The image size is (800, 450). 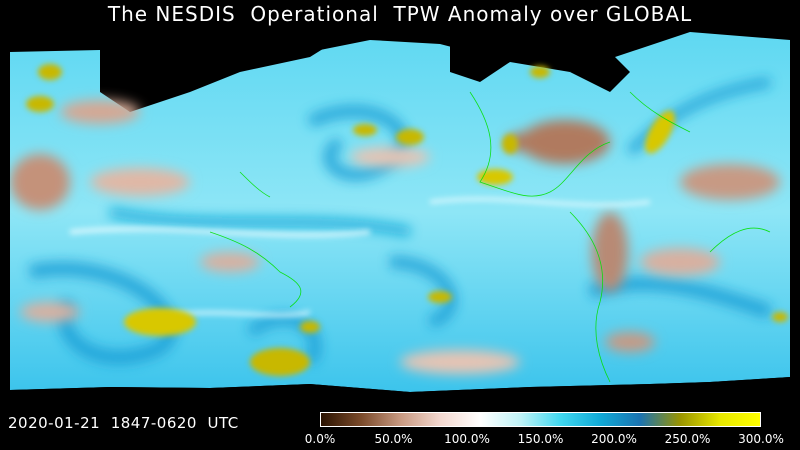 I want to click on high-anomaly-south-indian, so click(x=160, y=322).